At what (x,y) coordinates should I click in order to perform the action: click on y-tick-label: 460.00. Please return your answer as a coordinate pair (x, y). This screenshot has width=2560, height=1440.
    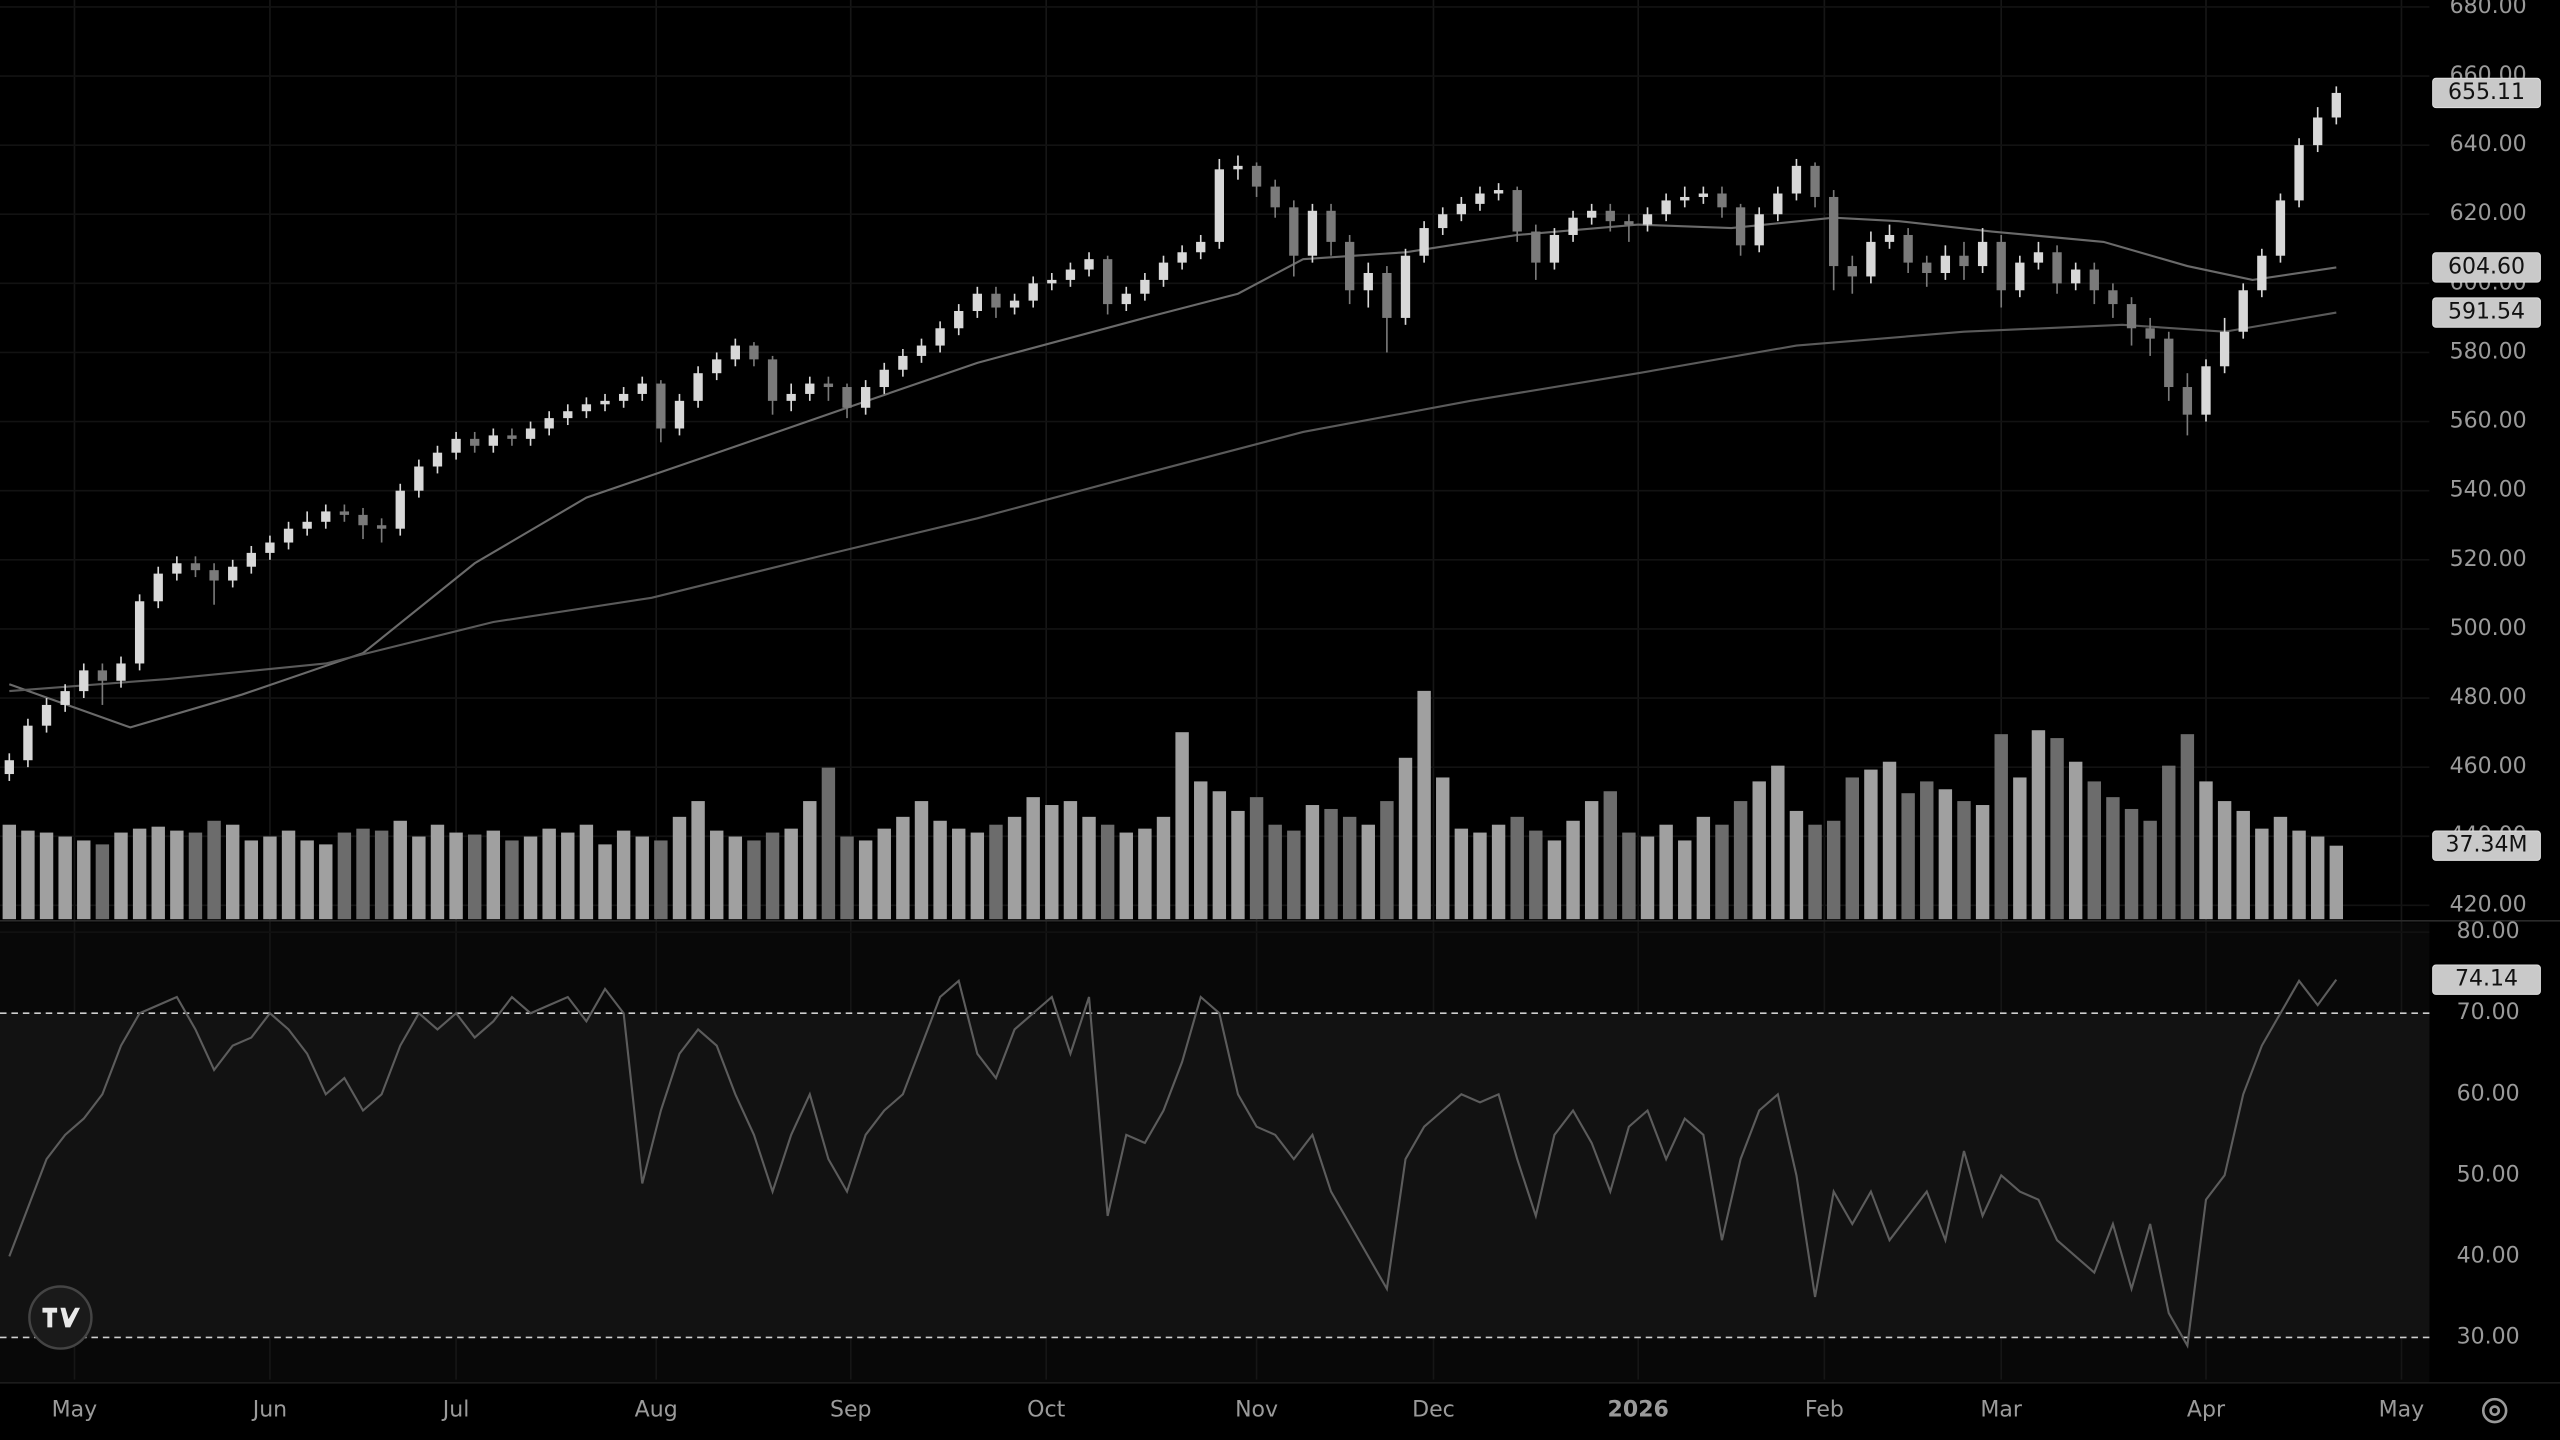
    Looking at the image, I should click on (2488, 766).